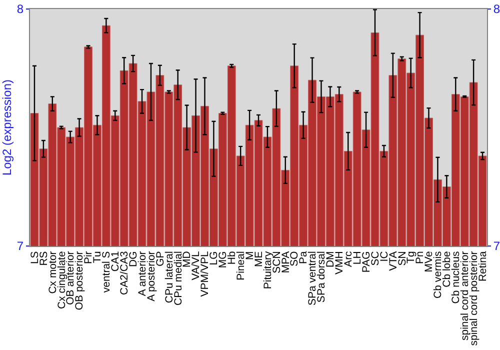 The height and width of the screenshot is (350, 500). Describe the element at coordinates (7, 127) in the screenshot. I see `y-axis-title: Log2 (expression)` at that location.